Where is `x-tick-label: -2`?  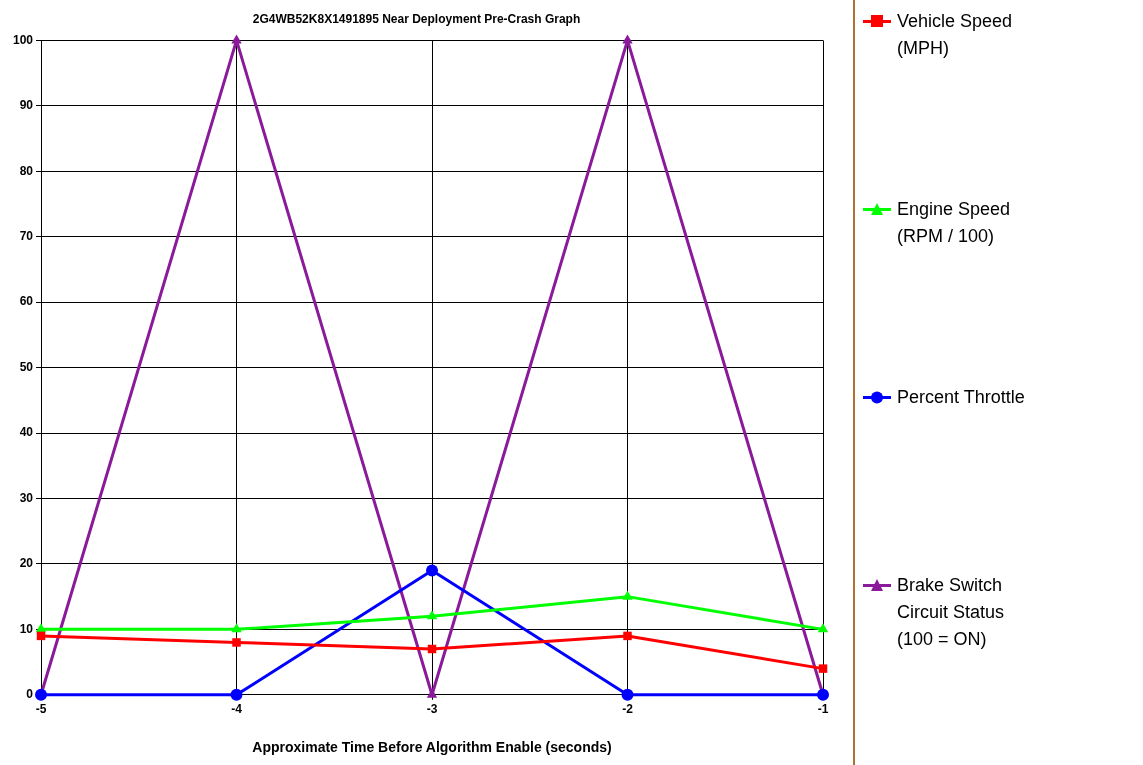 x-tick-label: -2 is located at coordinates (628, 709).